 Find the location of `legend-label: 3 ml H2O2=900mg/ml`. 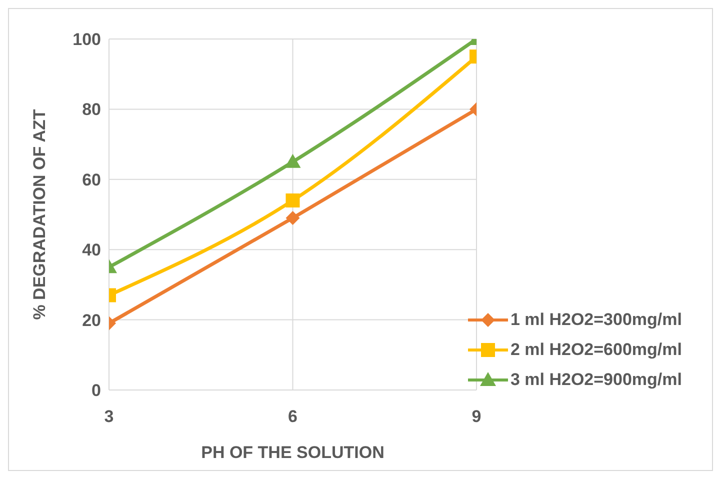

legend-label: 3 ml H2O2=900mg/ml is located at coordinates (596, 380).